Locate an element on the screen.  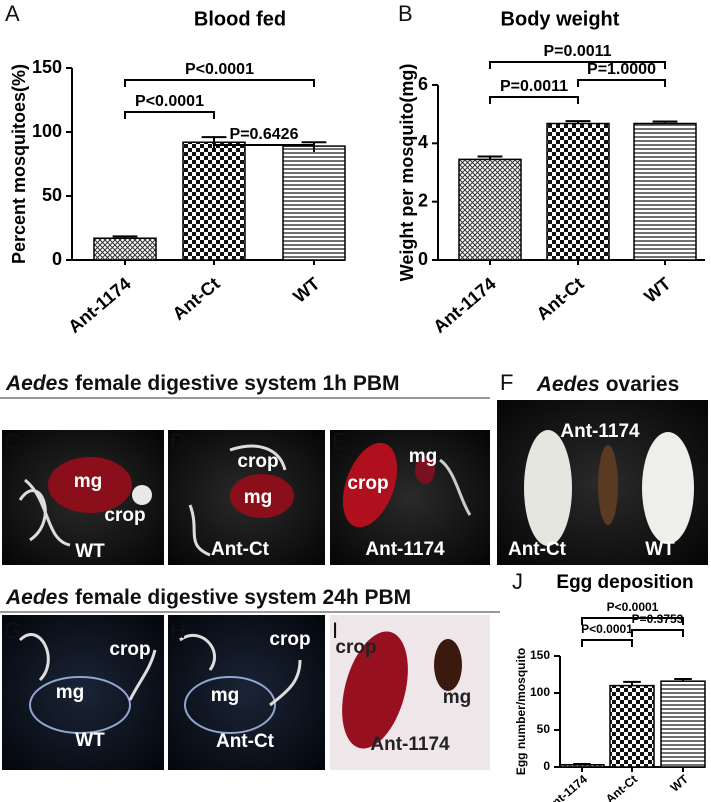
panel-letter: B is located at coordinates (405, 13).